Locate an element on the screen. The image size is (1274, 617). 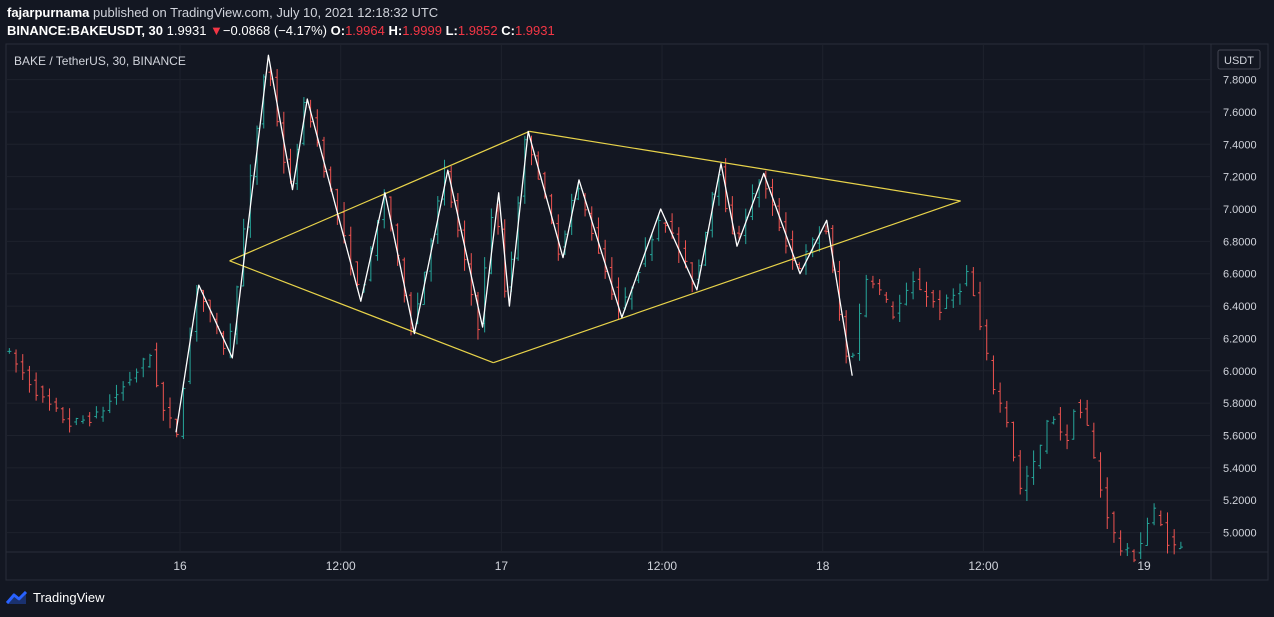
high-value: 1.9999 is located at coordinates (422, 30).